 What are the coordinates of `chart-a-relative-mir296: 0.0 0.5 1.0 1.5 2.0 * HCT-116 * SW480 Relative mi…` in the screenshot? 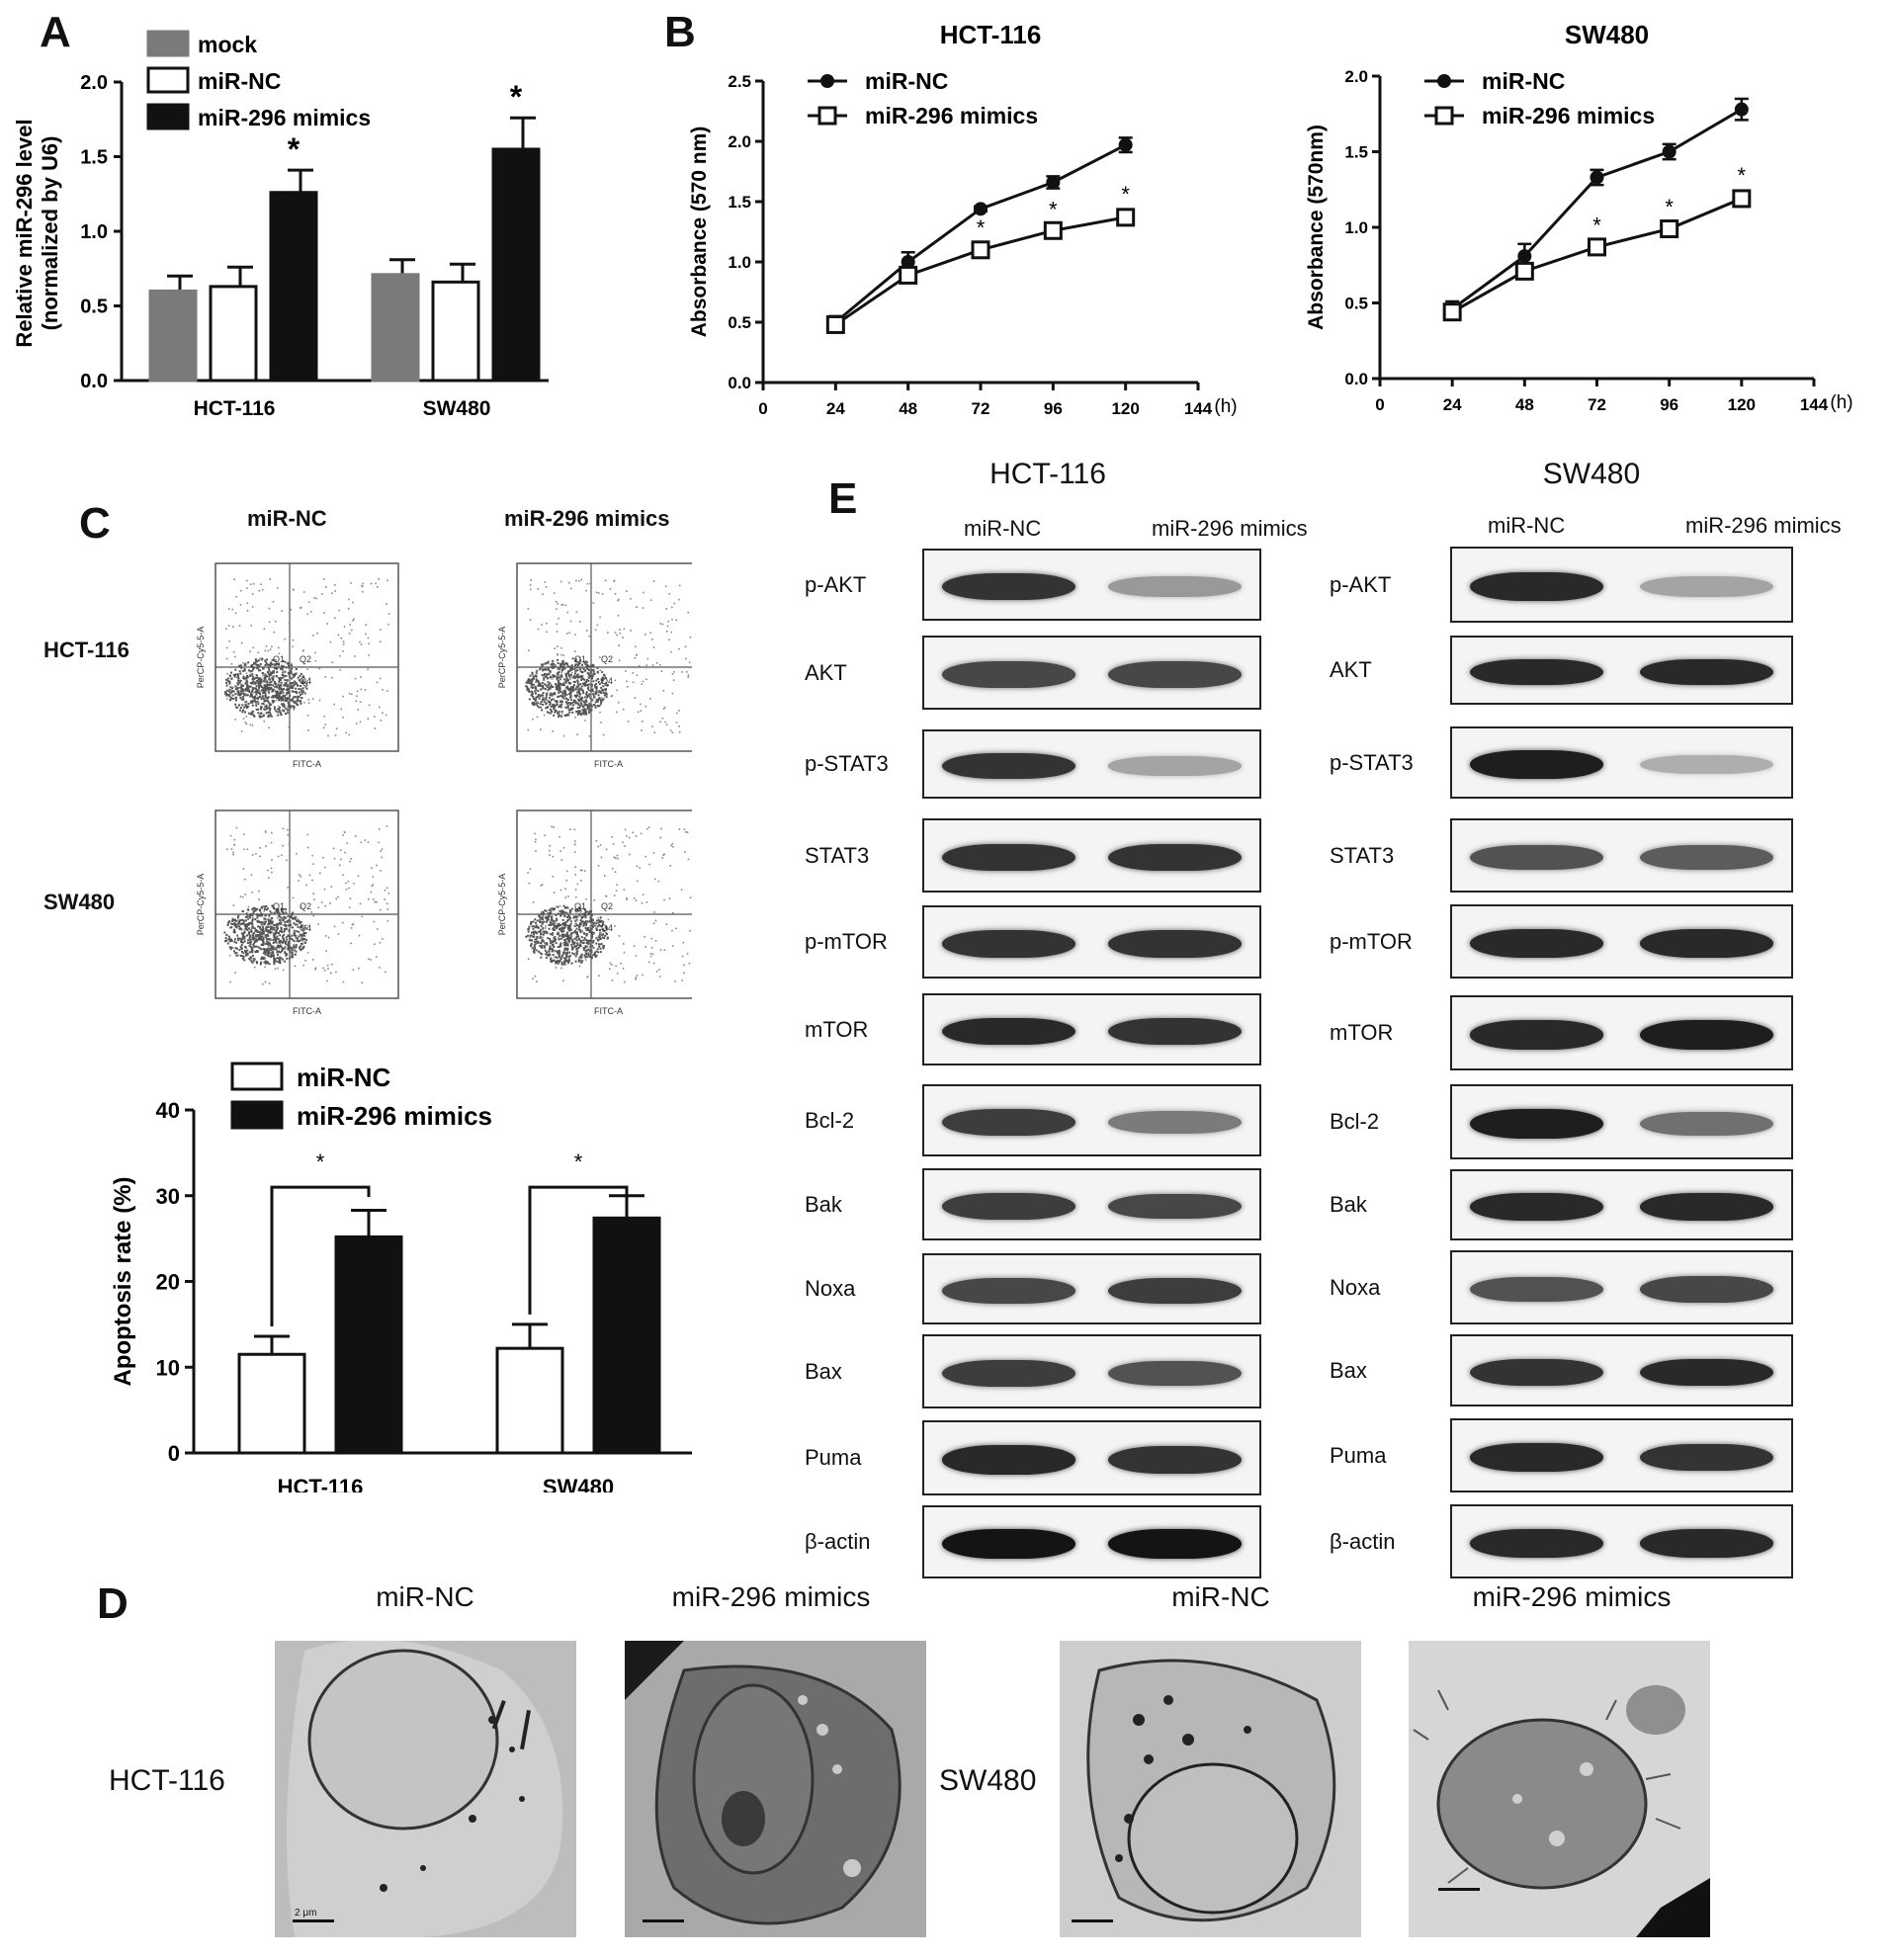 It's located at (281, 225).